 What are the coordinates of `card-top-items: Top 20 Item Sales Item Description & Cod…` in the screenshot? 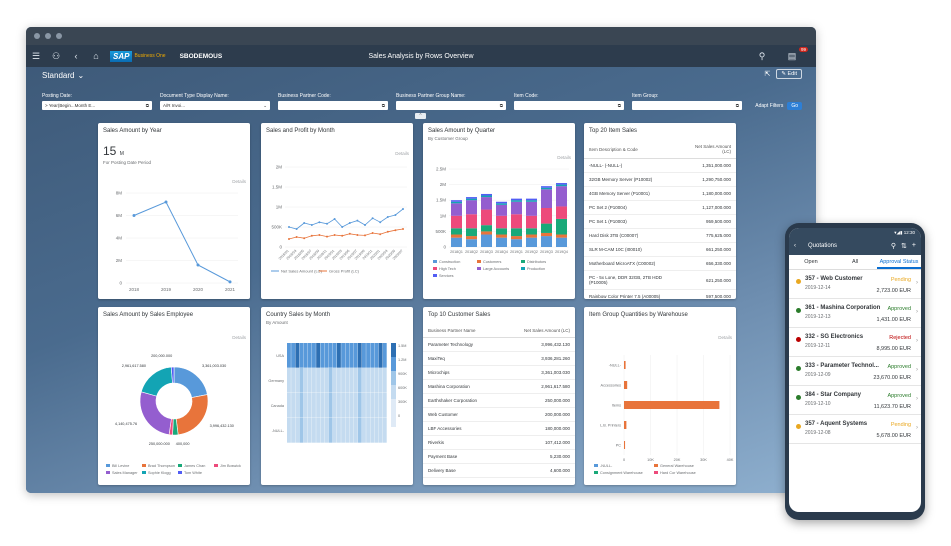 It's located at (660, 211).